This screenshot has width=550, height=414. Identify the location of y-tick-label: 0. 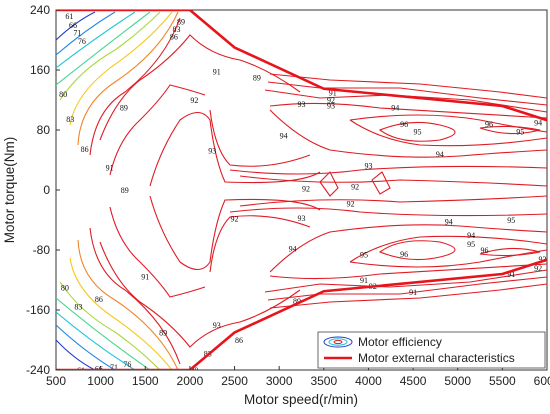
(46, 190).